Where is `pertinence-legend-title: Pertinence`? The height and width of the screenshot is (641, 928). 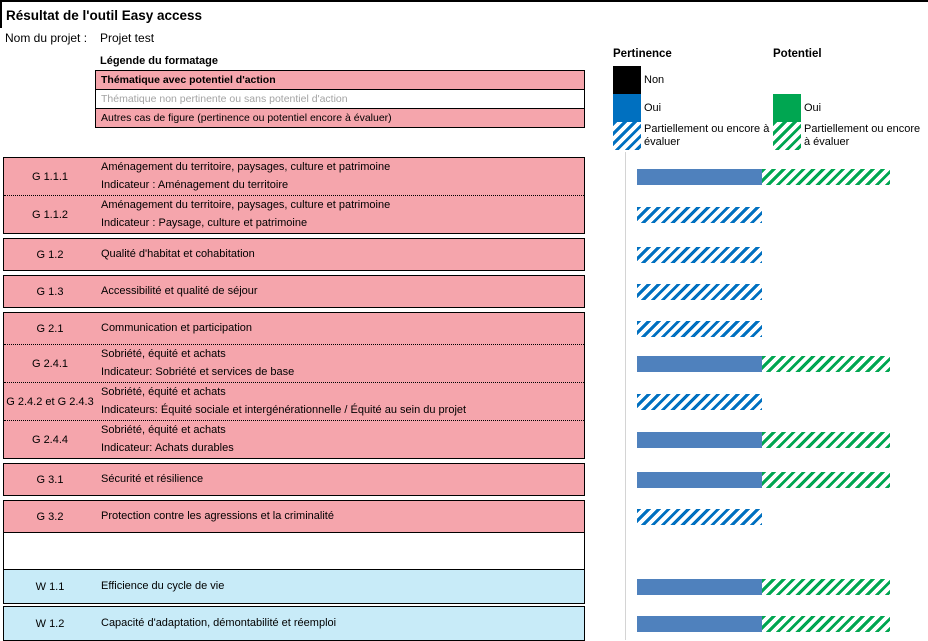 pertinence-legend-title: Pertinence is located at coordinates (642, 54).